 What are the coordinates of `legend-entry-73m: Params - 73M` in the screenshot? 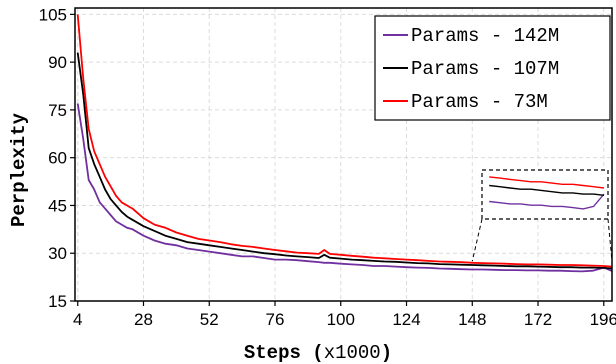 It's located at (465, 102).